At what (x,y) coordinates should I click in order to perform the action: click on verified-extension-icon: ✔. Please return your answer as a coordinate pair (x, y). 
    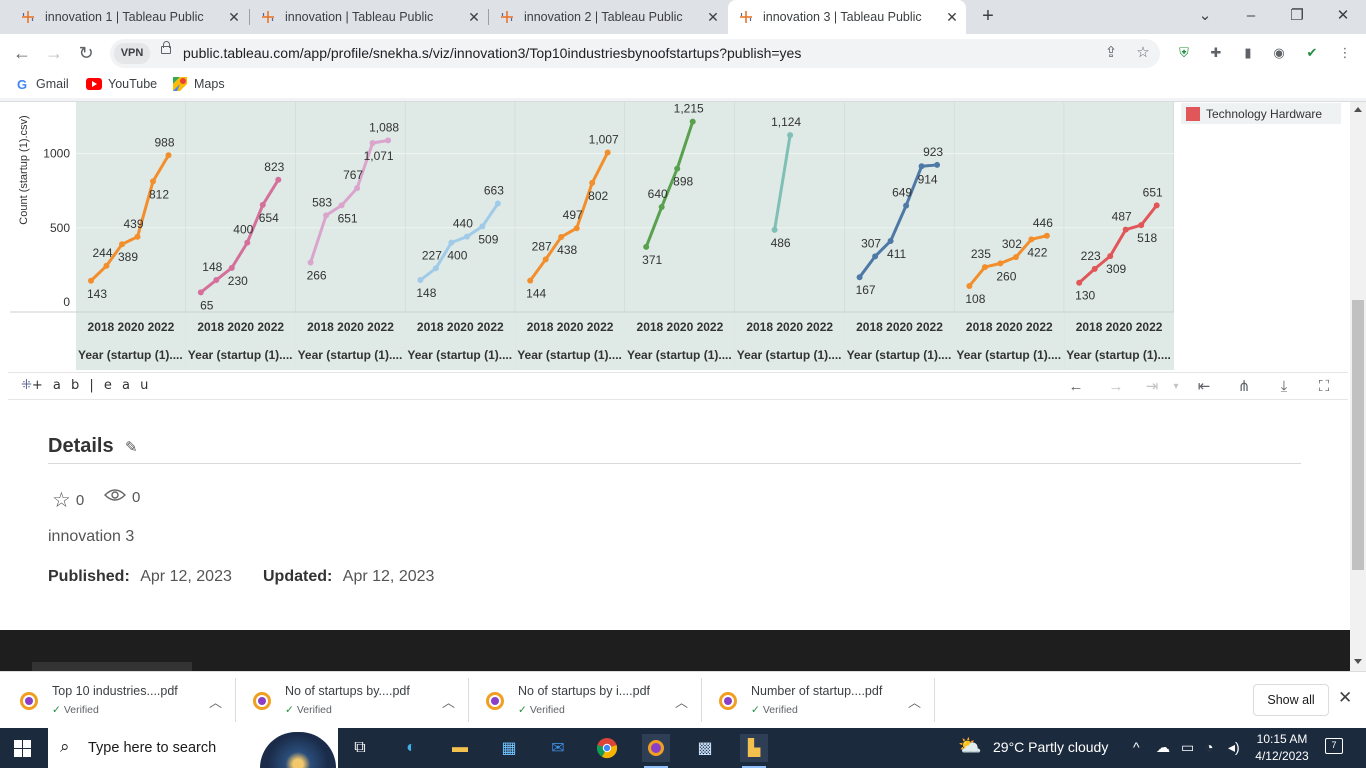
    Looking at the image, I should click on (1312, 52).